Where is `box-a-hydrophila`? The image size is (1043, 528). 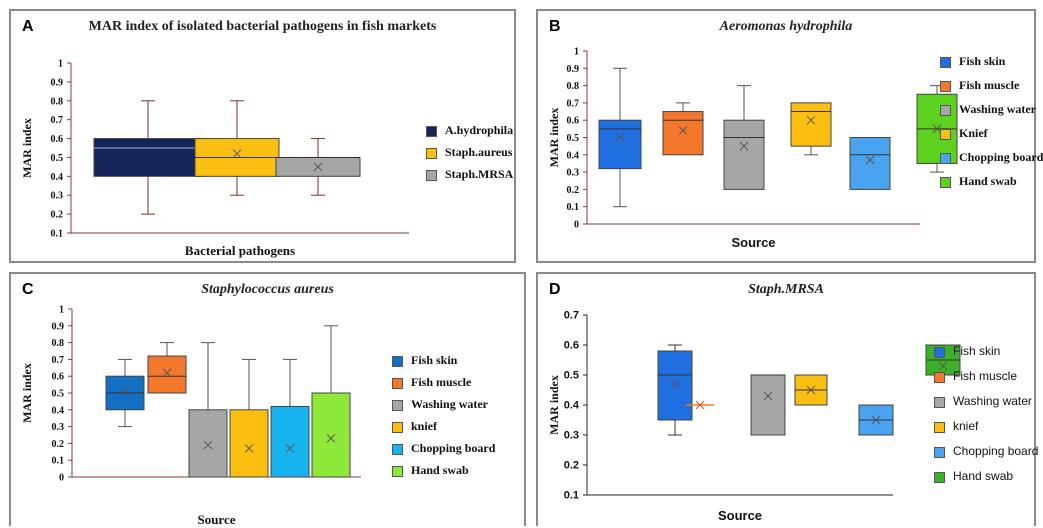 box-a-hydrophila is located at coordinates (148, 157).